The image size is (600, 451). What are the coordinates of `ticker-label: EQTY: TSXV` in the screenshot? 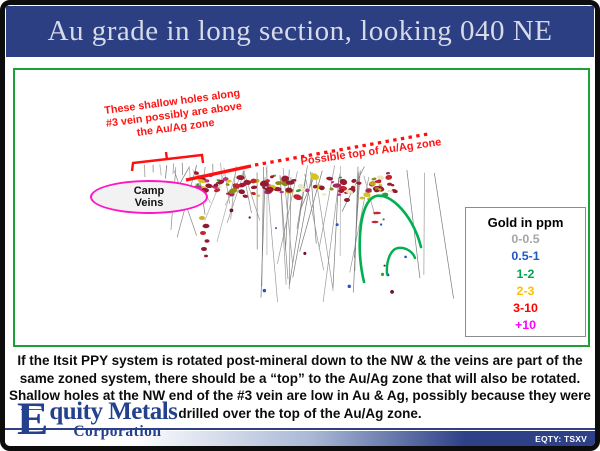 It's located at (561, 438).